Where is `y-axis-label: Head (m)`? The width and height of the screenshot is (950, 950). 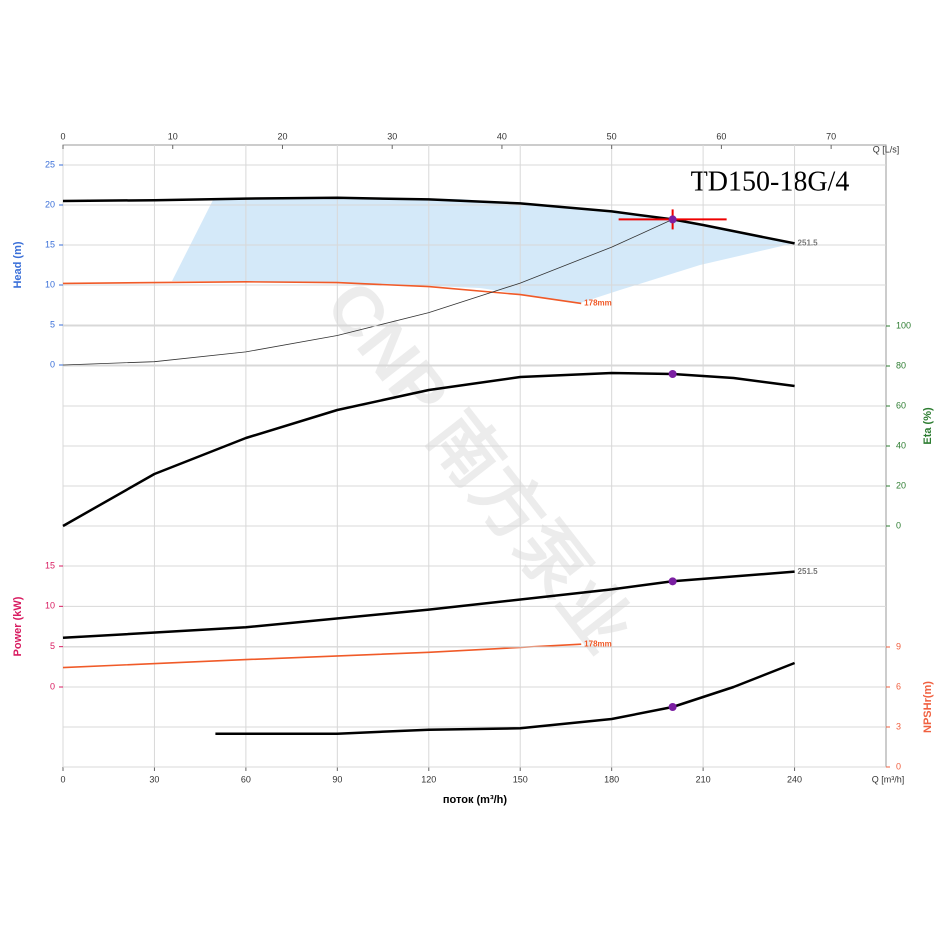 y-axis-label: Head (m) is located at coordinates (18, 264).